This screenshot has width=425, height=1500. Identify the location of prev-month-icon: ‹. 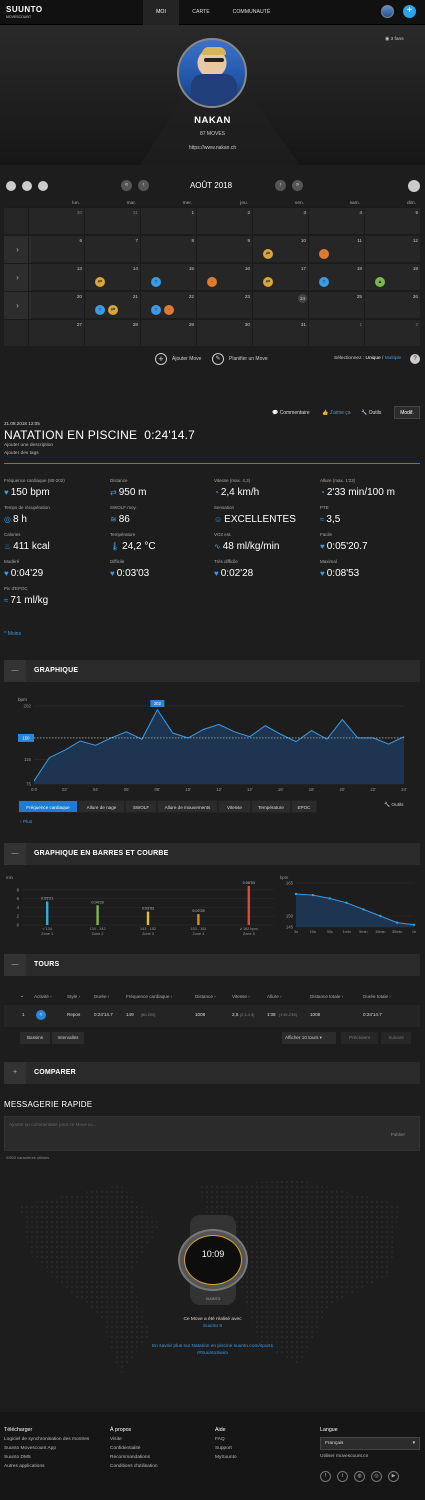
(143, 185).